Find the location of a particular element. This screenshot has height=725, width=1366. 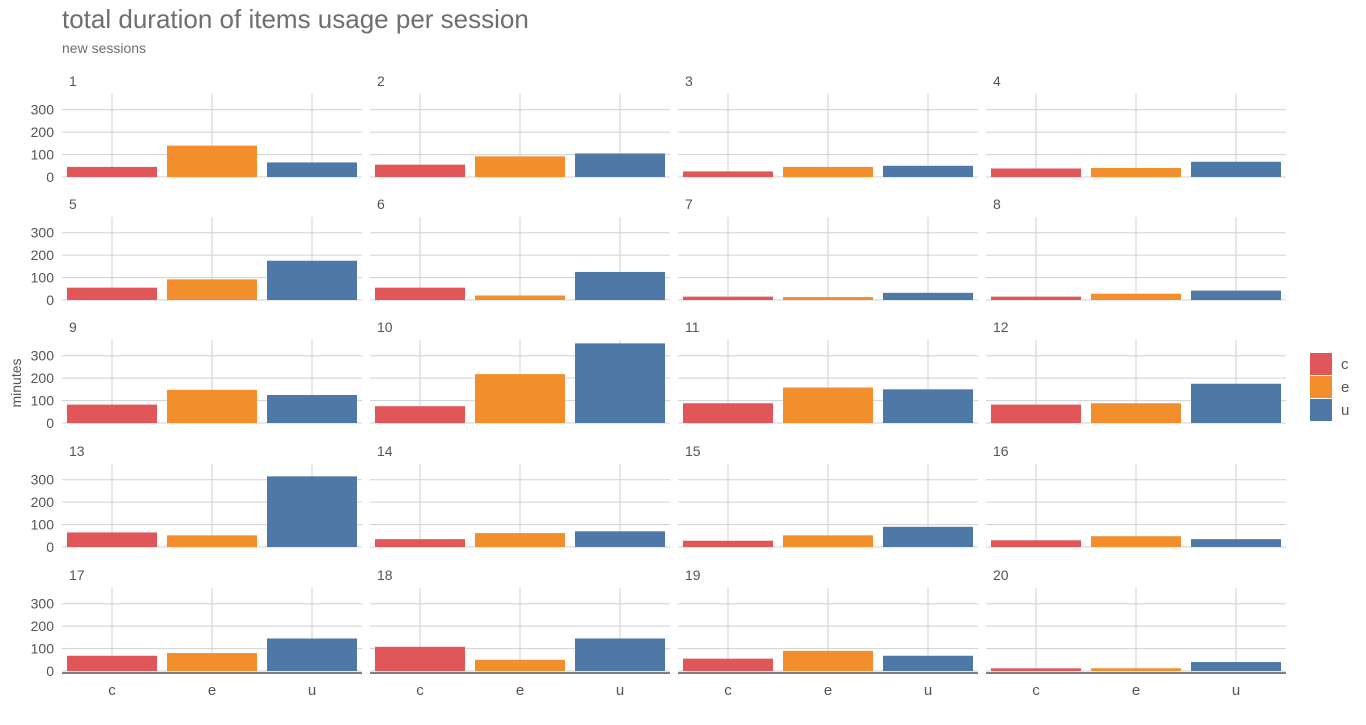

facet-label: 19 is located at coordinates (693, 575).